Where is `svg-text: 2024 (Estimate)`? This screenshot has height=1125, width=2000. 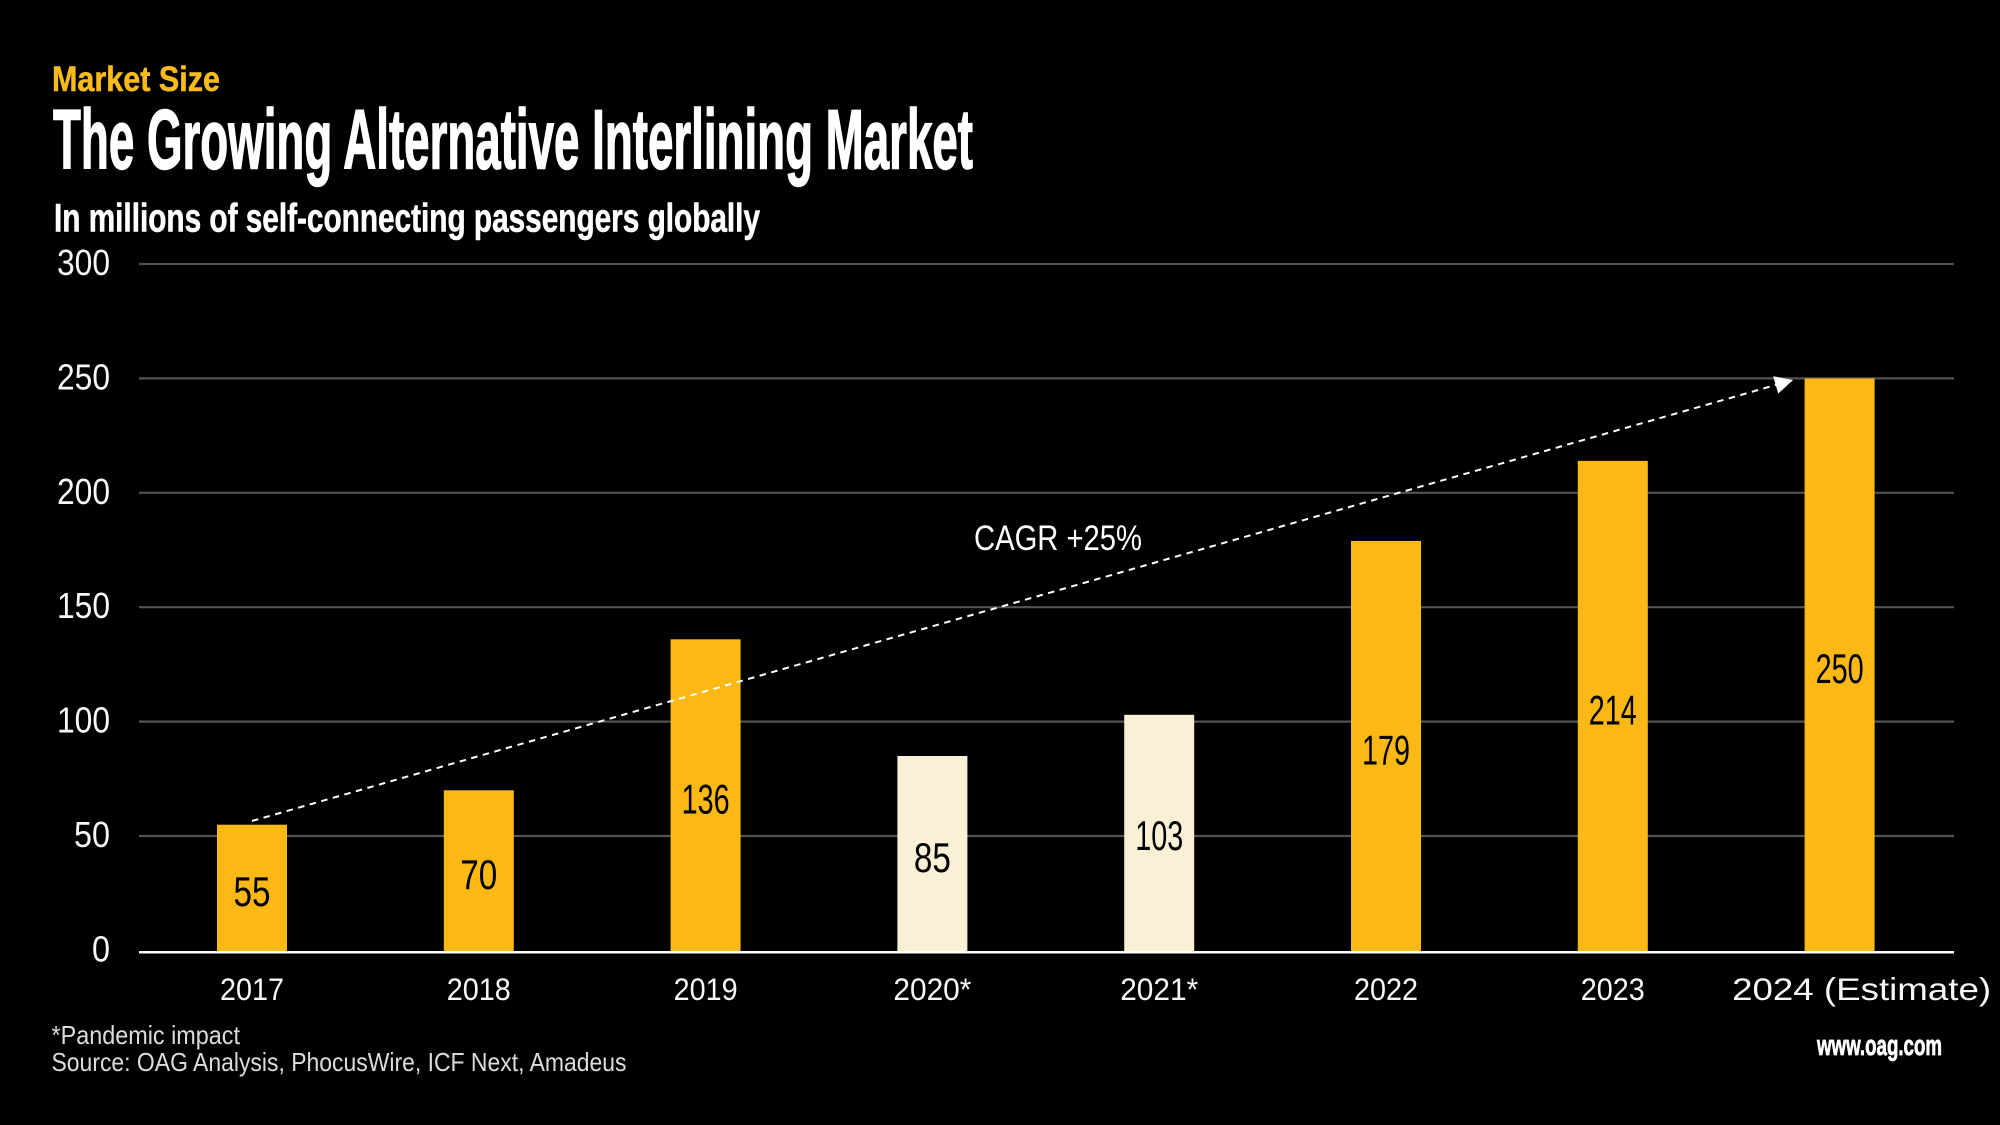 svg-text: 2024 (Estimate) is located at coordinates (1861, 989).